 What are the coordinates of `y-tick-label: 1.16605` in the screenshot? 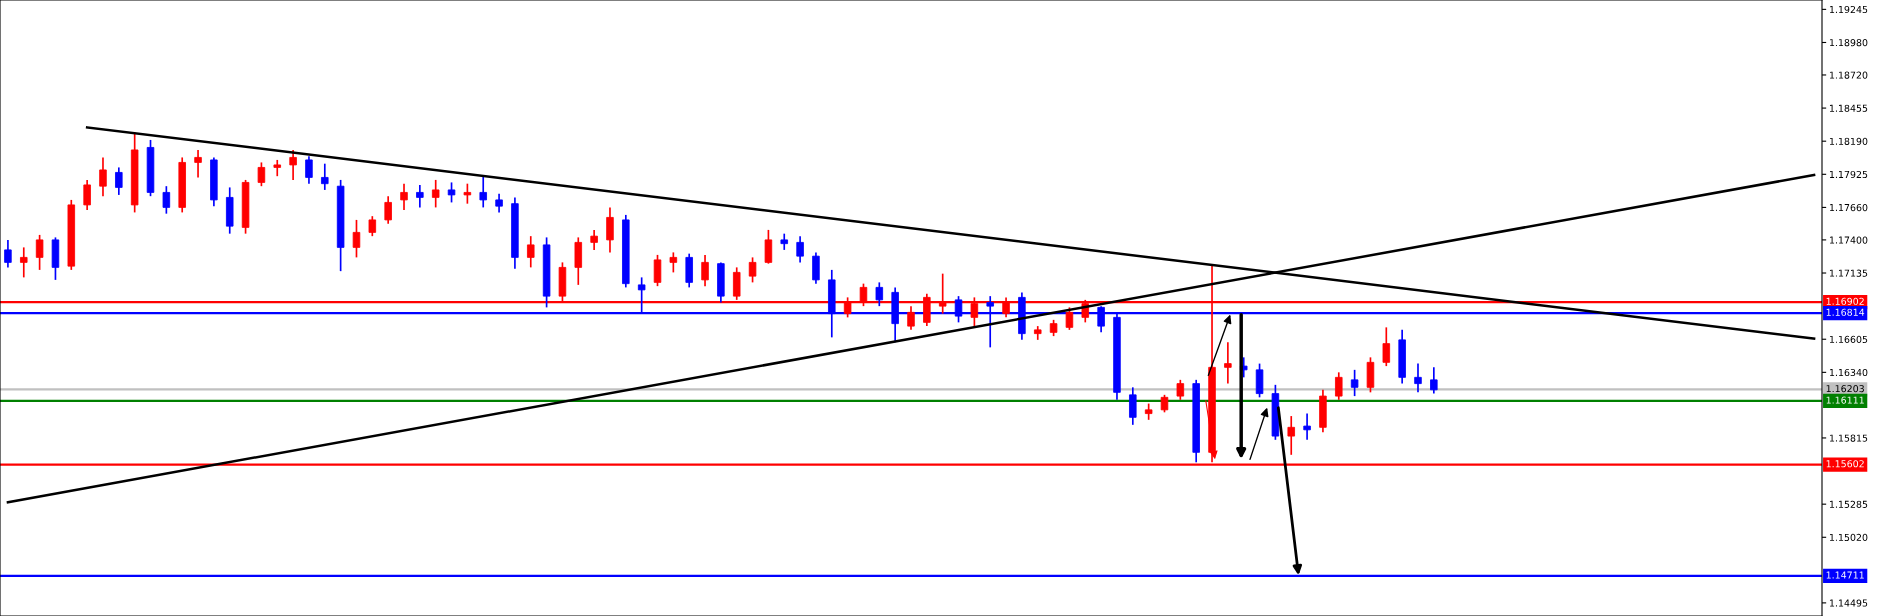 It's located at (1848, 339).